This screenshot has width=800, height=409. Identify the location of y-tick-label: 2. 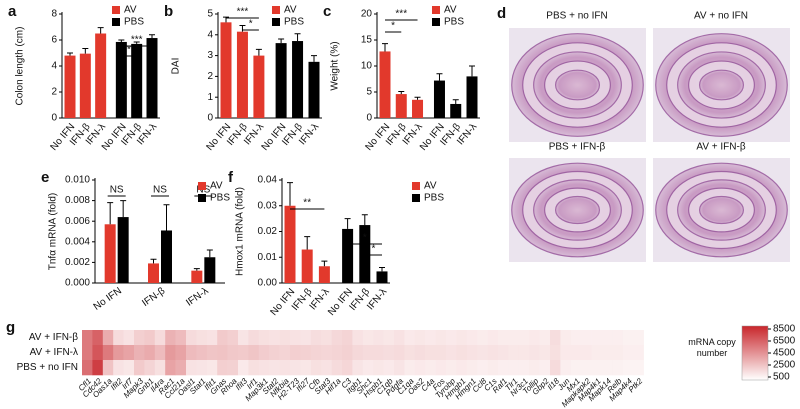
(54, 92).